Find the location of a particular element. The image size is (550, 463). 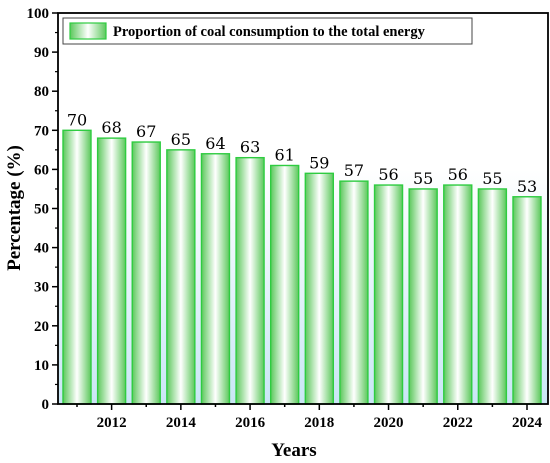

bar-2013 is located at coordinates (146, 273).